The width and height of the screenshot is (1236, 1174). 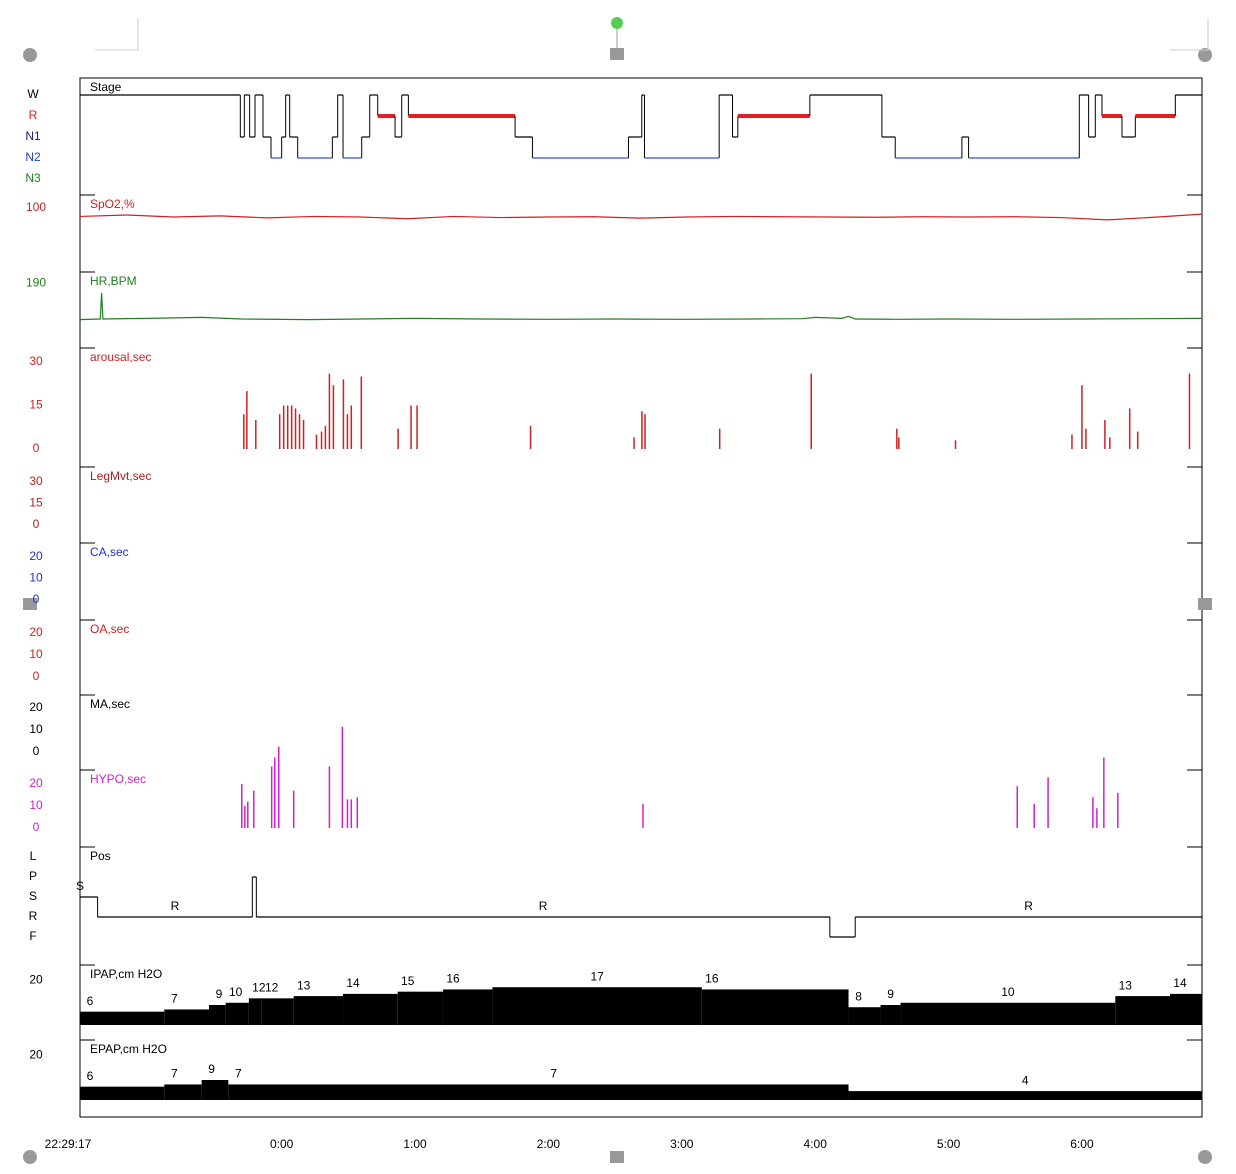 What do you see at coordinates (109, 552) in the screenshot?
I see `panel-label: CA,sec` at bounding box center [109, 552].